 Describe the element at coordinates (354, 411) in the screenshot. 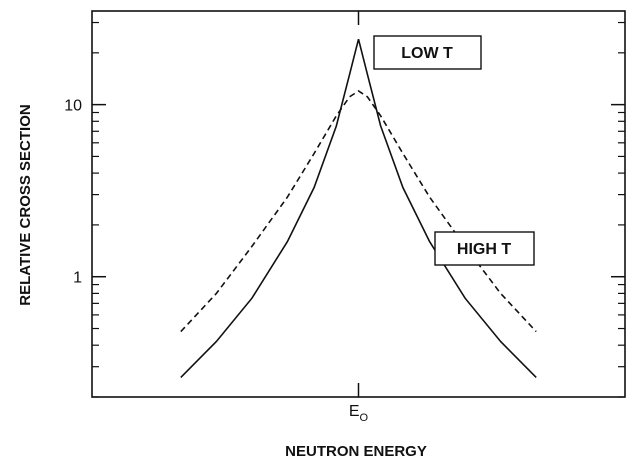

I see `x-tick-label-e0-main: E` at that location.